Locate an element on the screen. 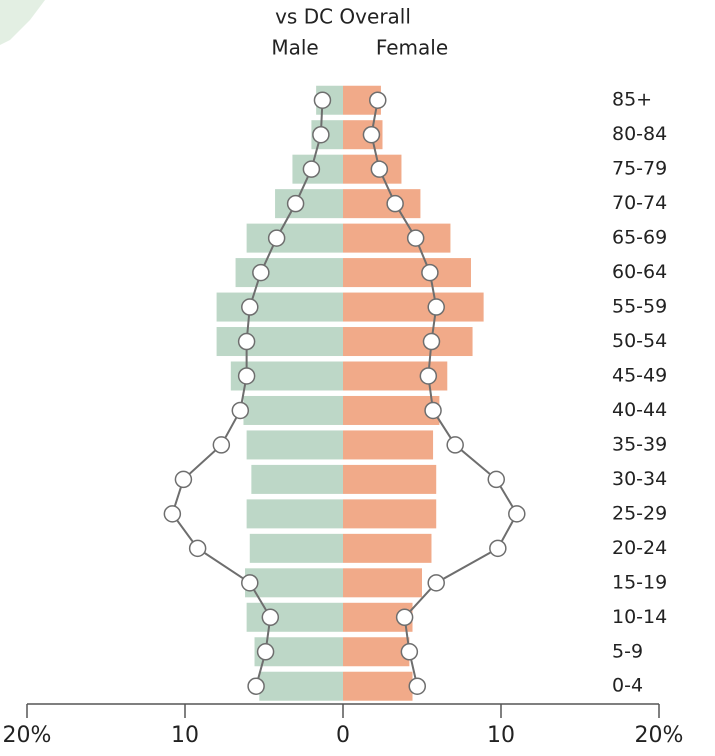 Image resolution: width=715 pixels, height=756 pixels. category-label: 75-79 is located at coordinates (639, 169).